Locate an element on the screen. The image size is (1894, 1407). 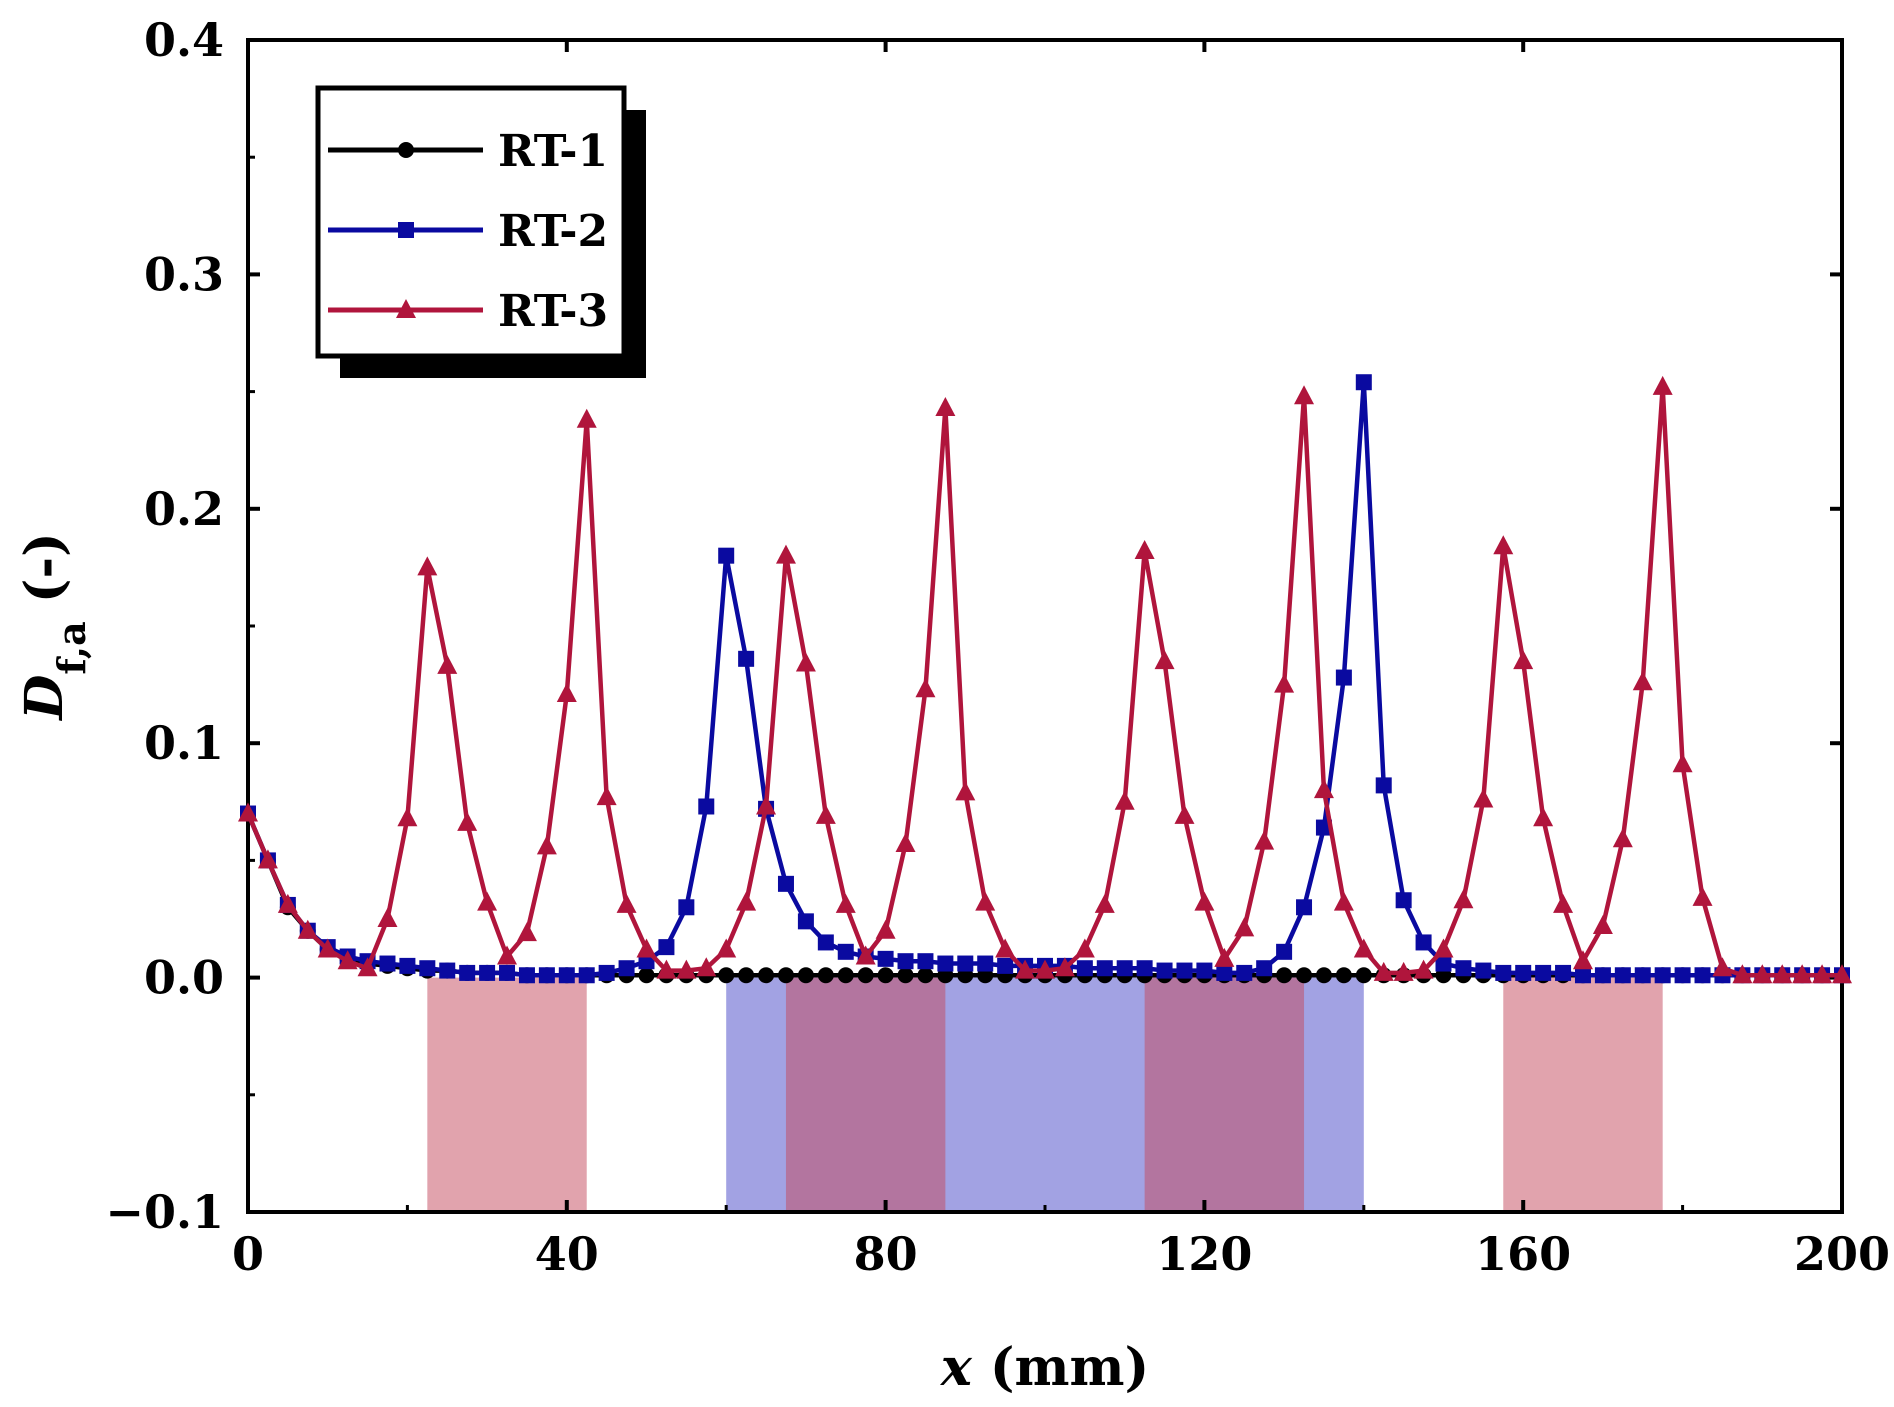
y-axis-title-group: Df,a (-) is located at coordinates (54, 626).